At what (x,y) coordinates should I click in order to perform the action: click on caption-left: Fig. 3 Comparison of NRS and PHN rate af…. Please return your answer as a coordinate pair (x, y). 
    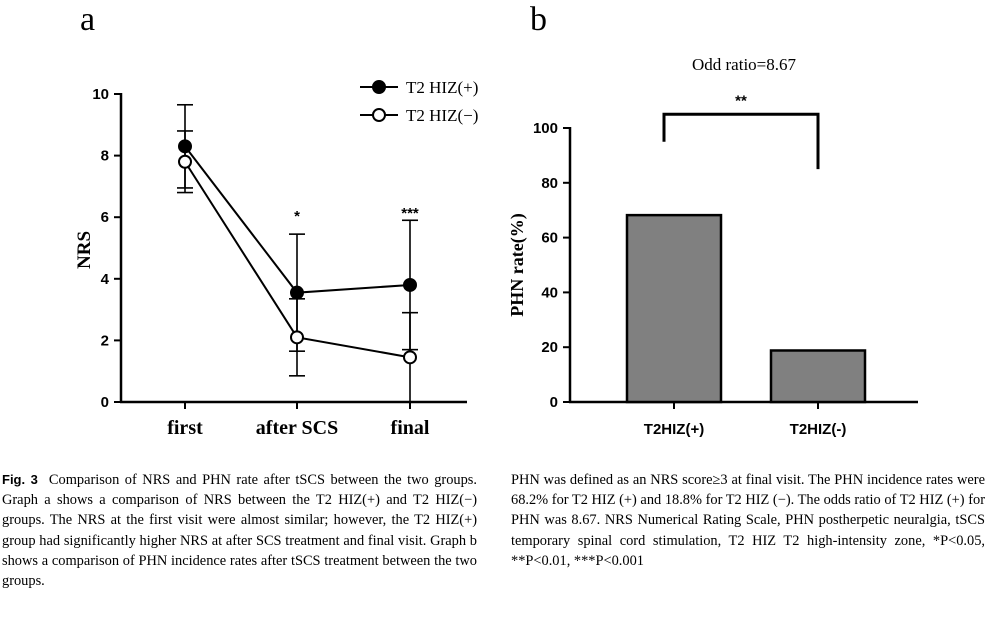
    Looking at the image, I should click on (239, 530).